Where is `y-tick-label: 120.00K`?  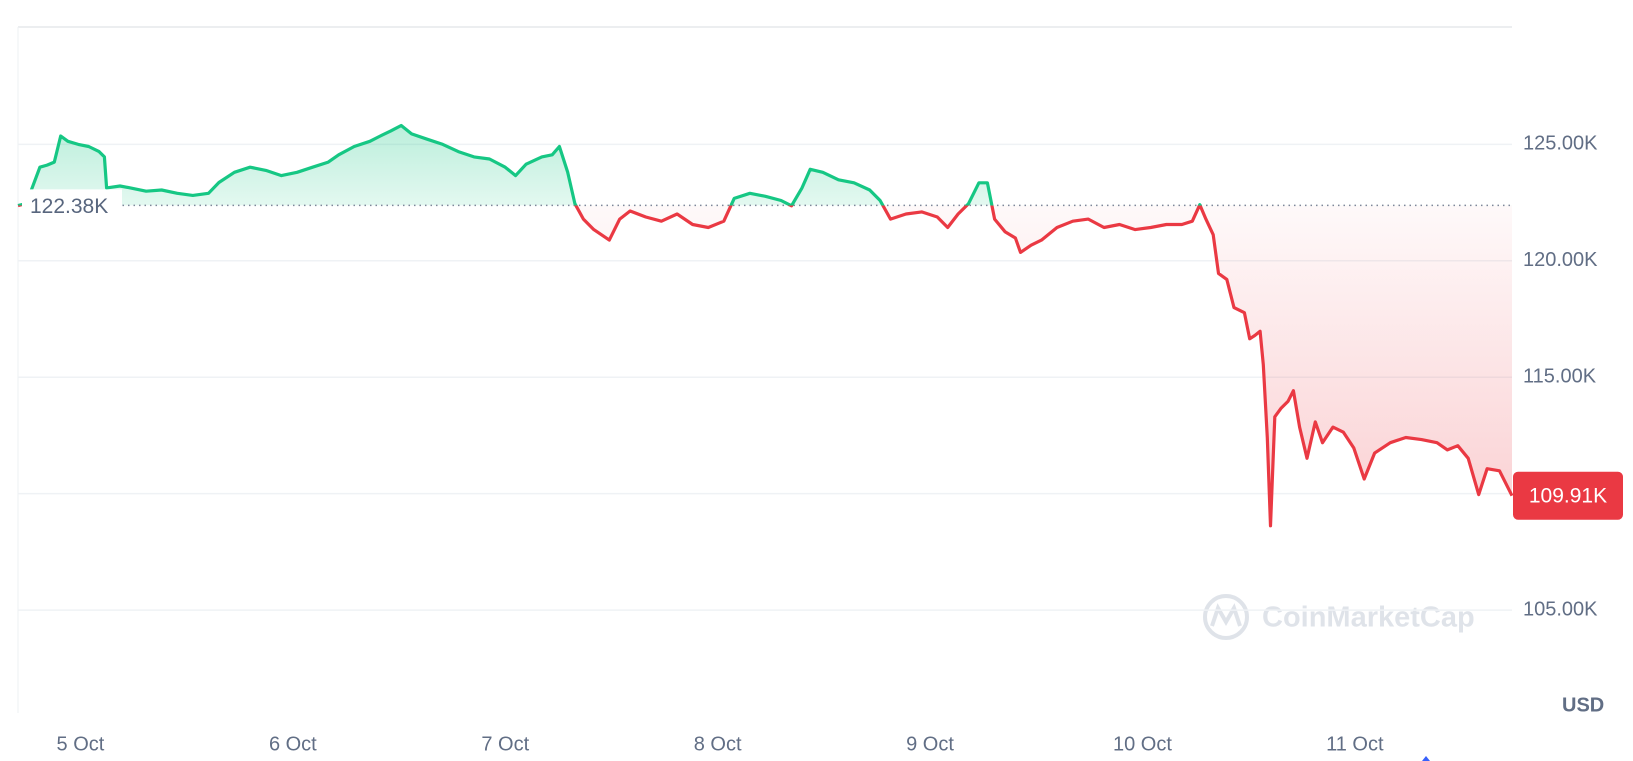
y-tick-label: 120.00K is located at coordinates (1560, 260).